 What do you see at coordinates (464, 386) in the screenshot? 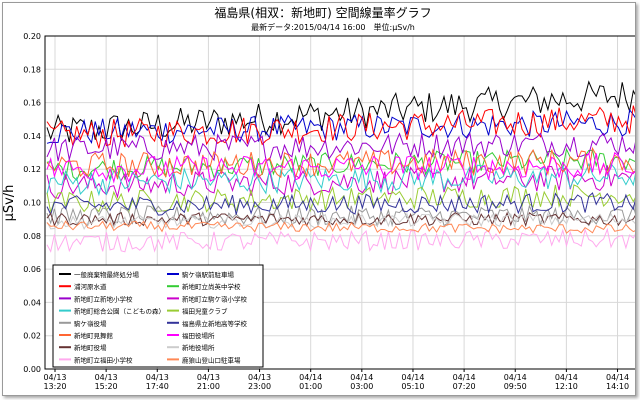
I see `x-tick-label-time: 07:20` at bounding box center [464, 386].